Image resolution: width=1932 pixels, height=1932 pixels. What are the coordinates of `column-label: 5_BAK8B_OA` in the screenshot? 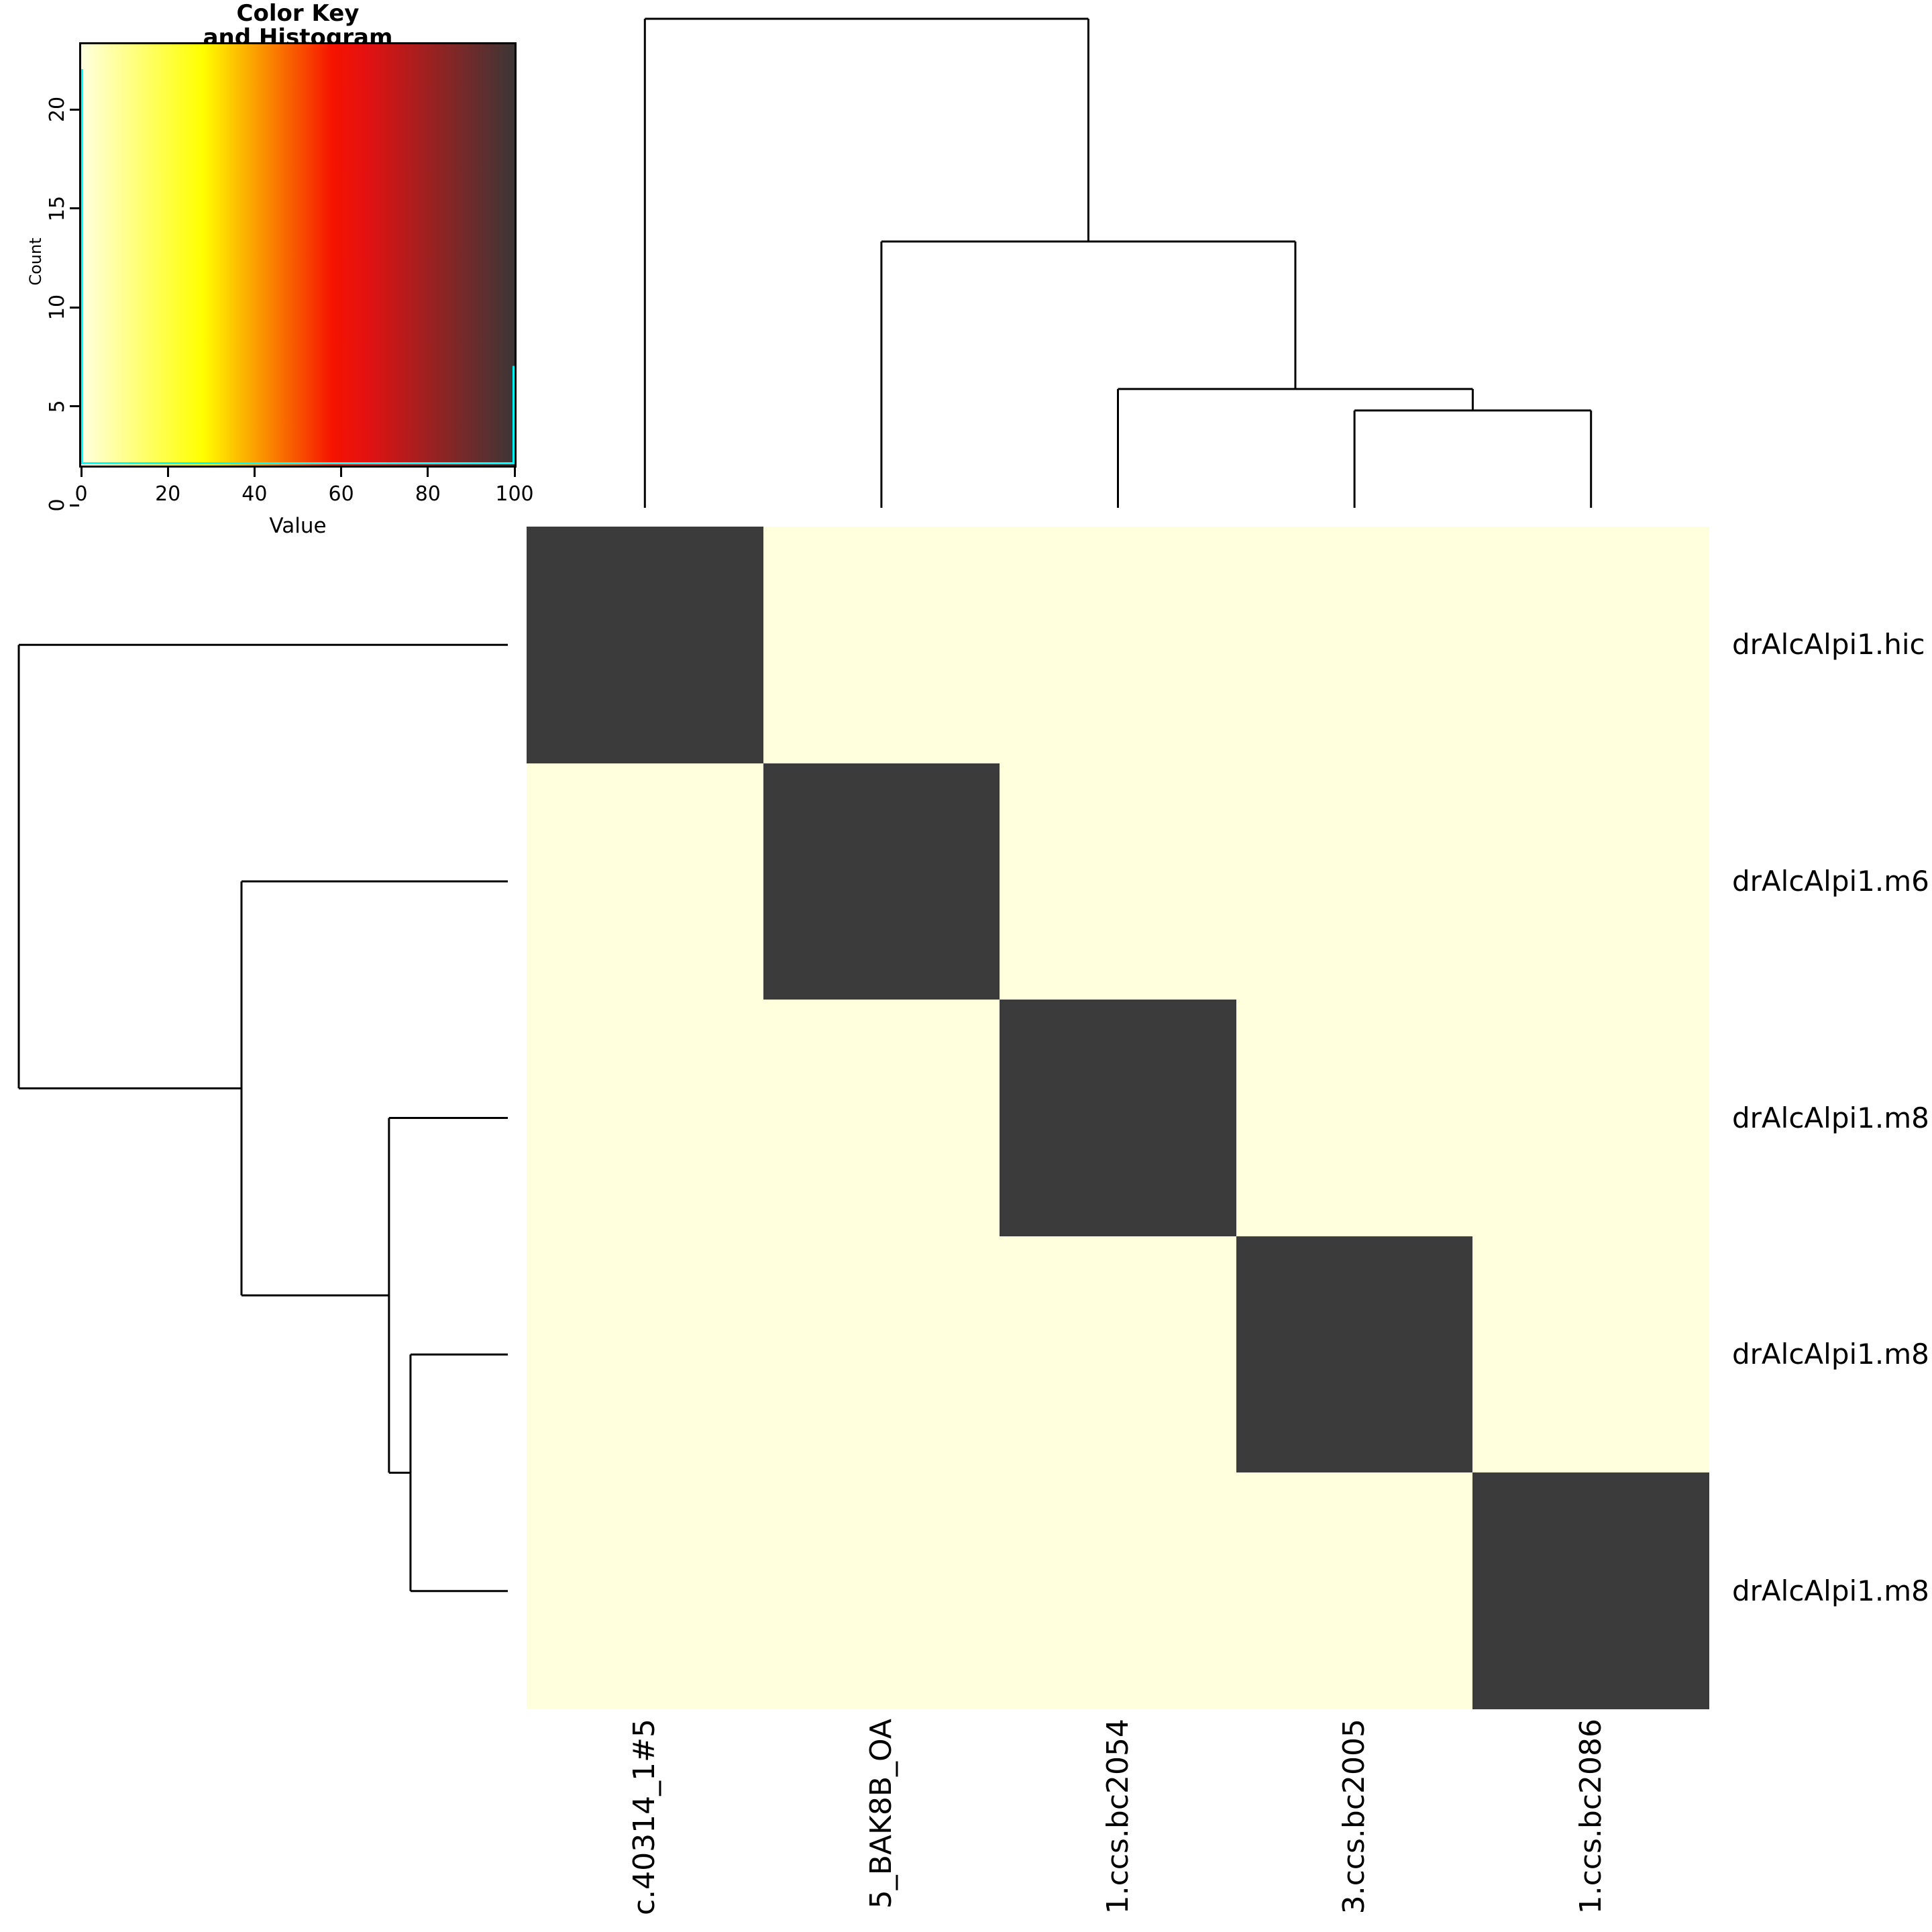 It's located at (880, 1814).